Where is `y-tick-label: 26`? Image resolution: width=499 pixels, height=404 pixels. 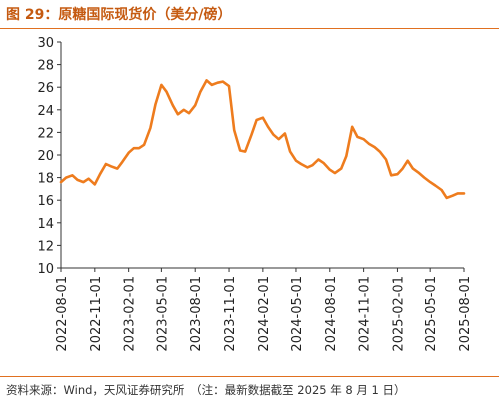
y-tick-label: 26 is located at coordinates (45, 88).